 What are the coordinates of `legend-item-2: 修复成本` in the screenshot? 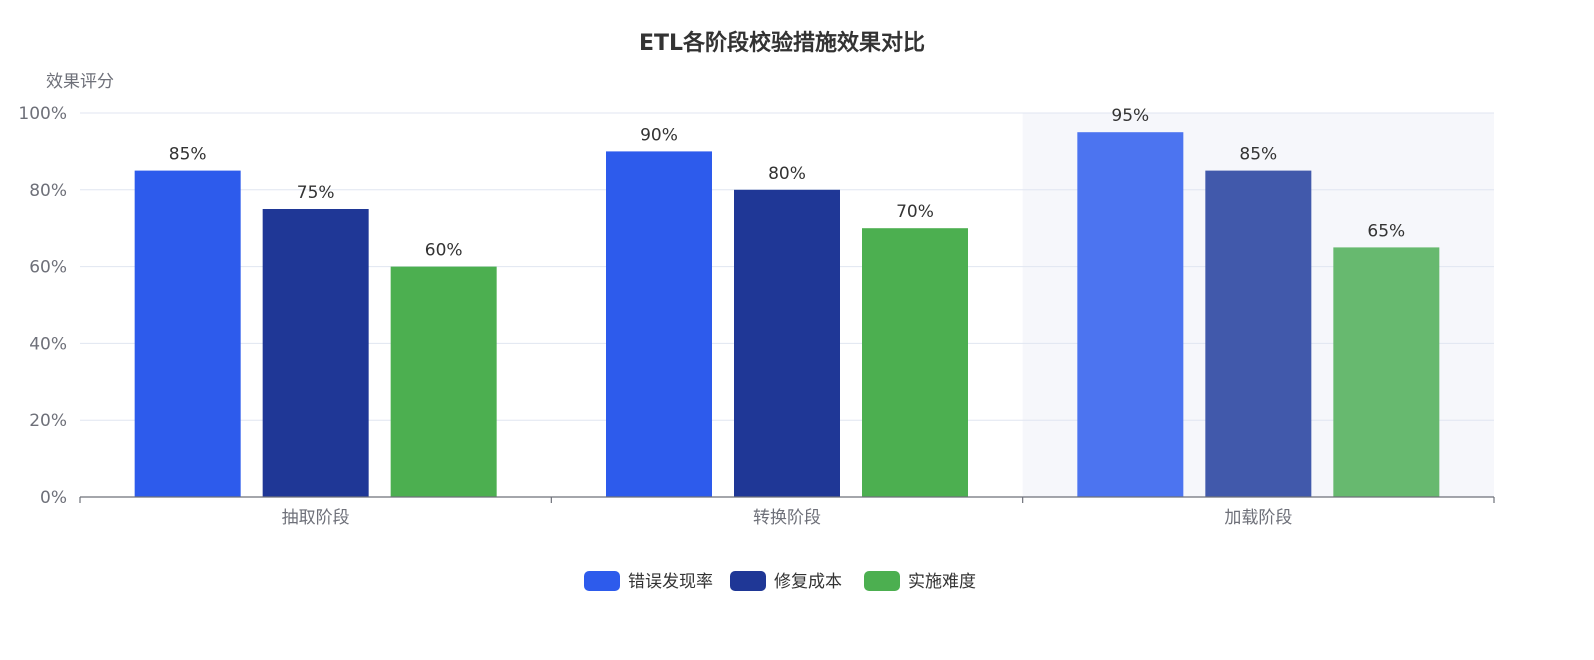 It's located at (786, 581).